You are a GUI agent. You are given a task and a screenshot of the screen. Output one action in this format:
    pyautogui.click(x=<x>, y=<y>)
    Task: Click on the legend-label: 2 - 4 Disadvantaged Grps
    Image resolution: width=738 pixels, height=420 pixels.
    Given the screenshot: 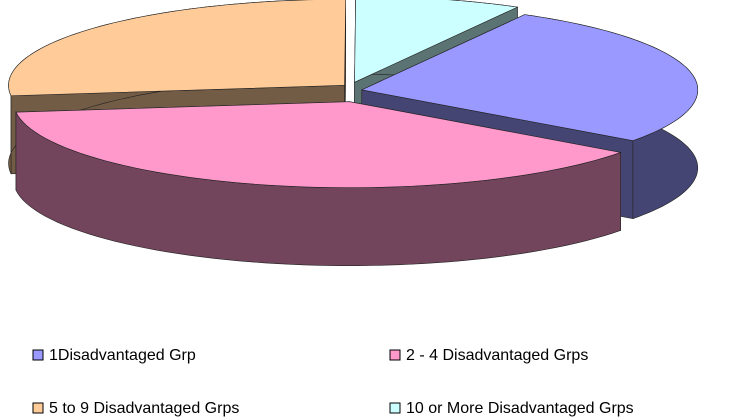 What is the action you would take?
    pyautogui.click(x=497, y=355)
    